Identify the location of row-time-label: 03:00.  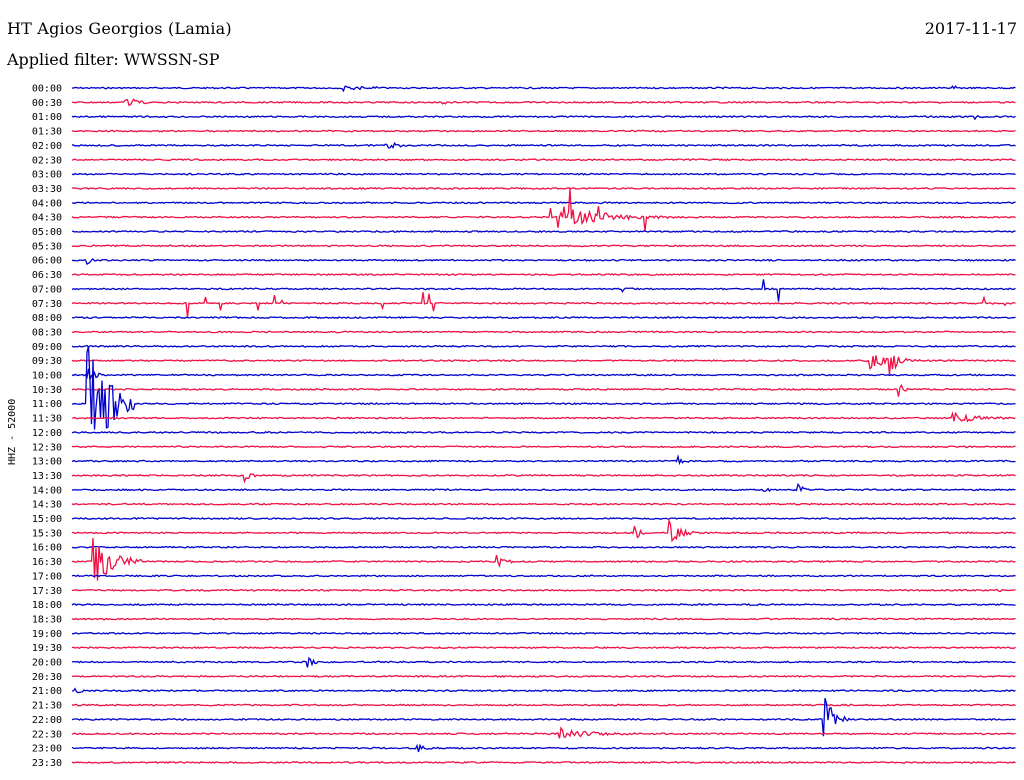
(47, 175).